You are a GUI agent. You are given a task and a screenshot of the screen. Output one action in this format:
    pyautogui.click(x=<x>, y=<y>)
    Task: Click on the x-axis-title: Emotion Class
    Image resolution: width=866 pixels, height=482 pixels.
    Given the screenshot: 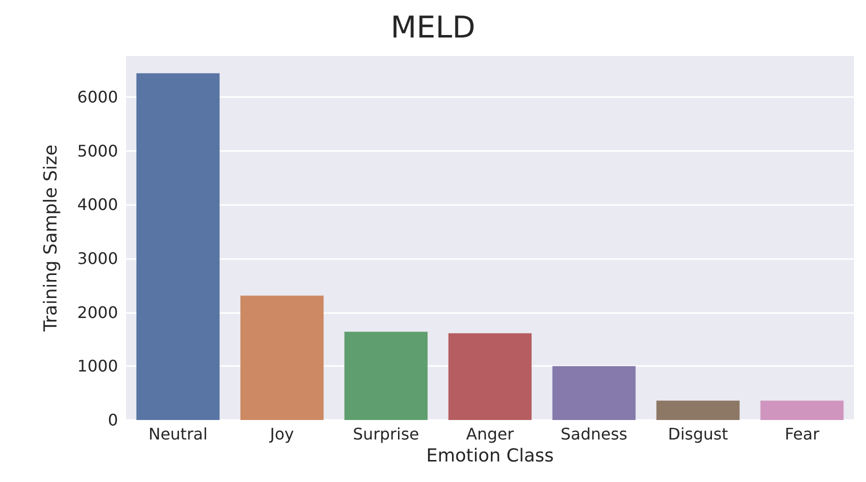 What is the action you would take?
    pyautogui.click(x=490, y=455)
    